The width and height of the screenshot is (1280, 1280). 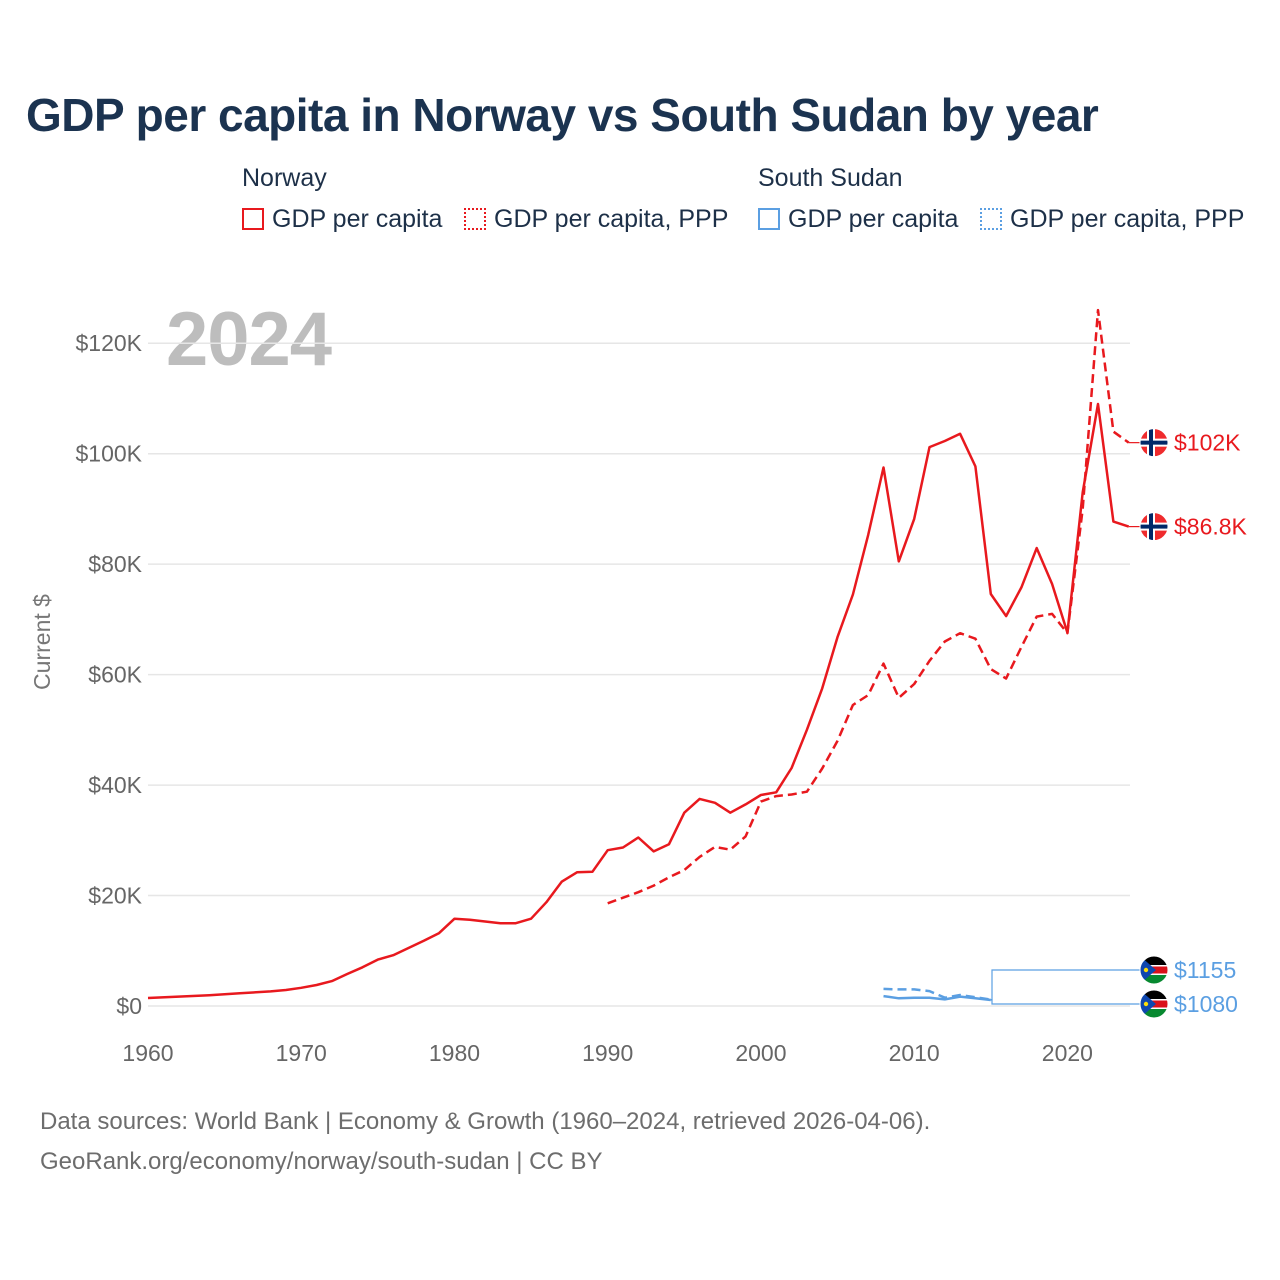 I want to click on legend-group-south-sudan: South Sudan, so click(x=830, y=178).